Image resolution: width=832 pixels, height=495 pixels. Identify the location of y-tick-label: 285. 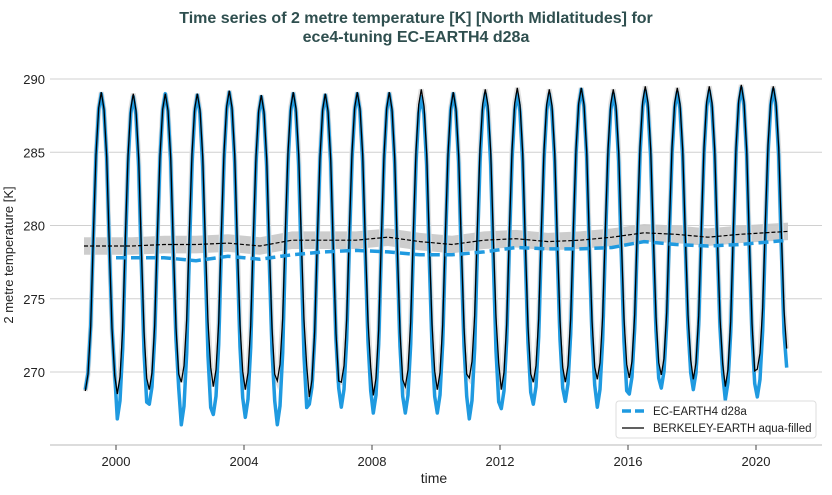
(34, 152).